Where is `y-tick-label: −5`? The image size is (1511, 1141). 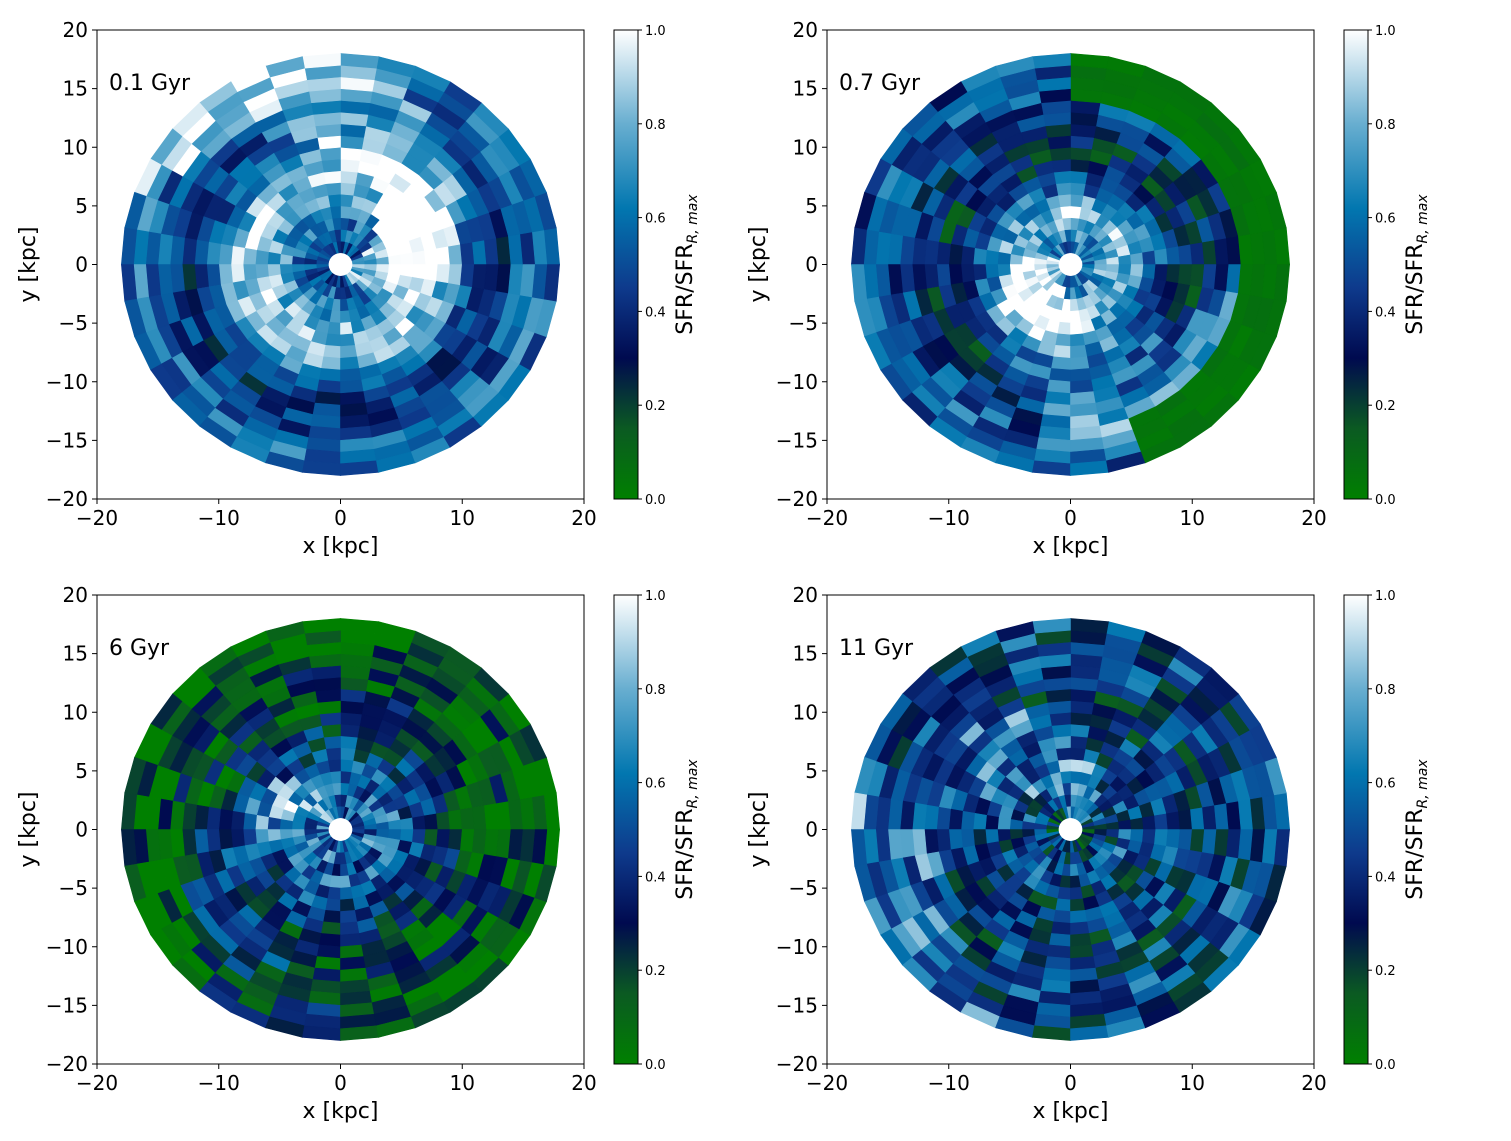 y-tick-label: −5 is located at coordinates (803, 323).